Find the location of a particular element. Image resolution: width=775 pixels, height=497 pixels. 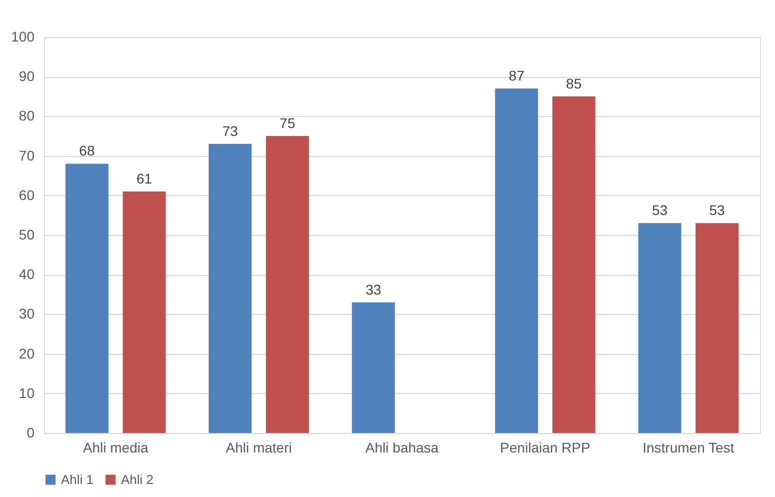

y-tick-label: 40 is located at coordinates (26, 274).